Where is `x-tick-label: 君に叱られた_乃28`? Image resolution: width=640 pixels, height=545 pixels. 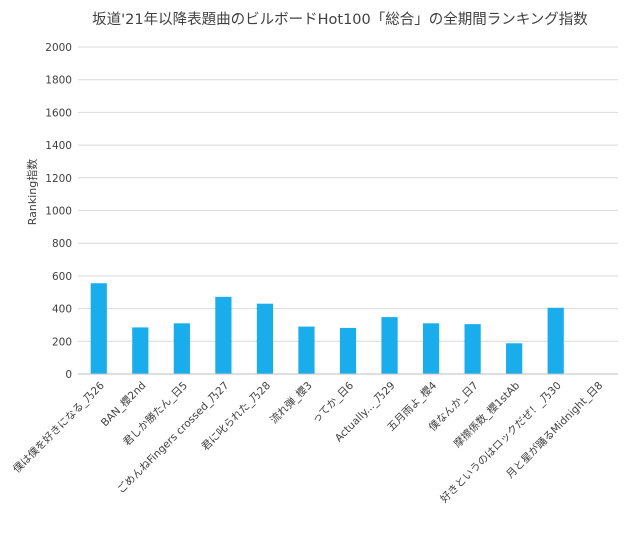 x-tick-label: 君に叱られた_乃28 is located at coordinates (236, 417).